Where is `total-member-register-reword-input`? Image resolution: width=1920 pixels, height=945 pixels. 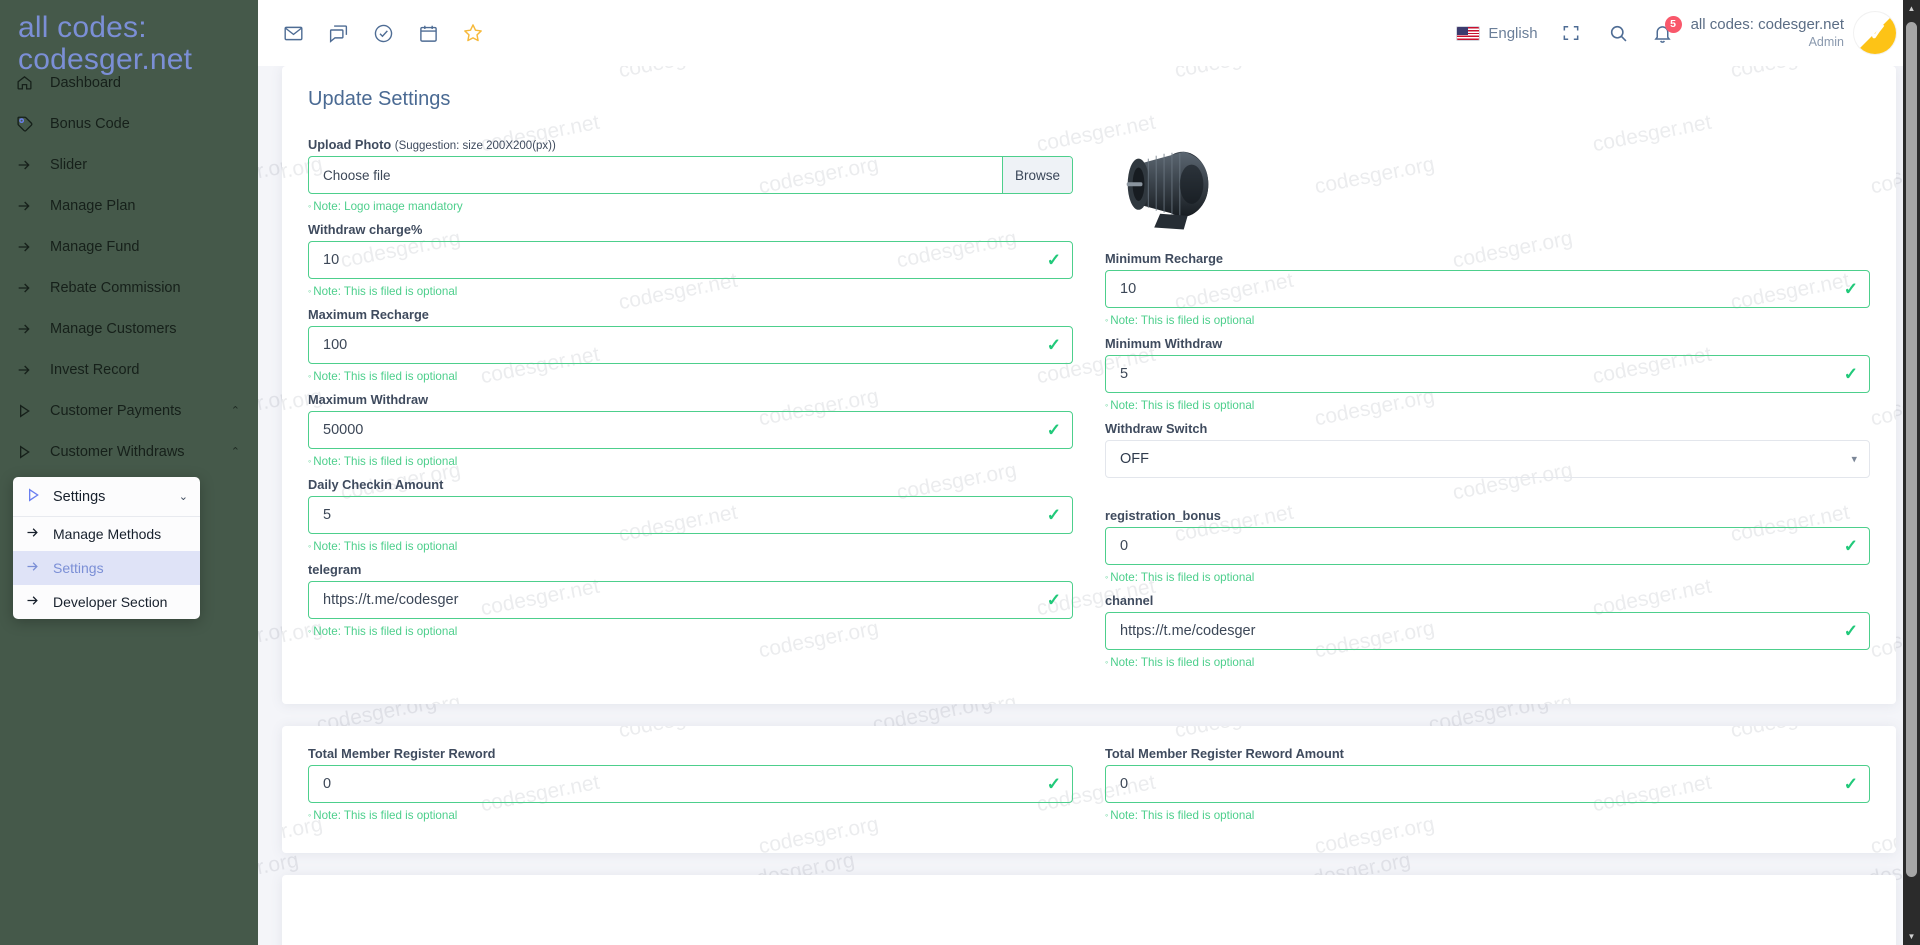
total-member-register-reword-input is located at coordinates (690, 784).